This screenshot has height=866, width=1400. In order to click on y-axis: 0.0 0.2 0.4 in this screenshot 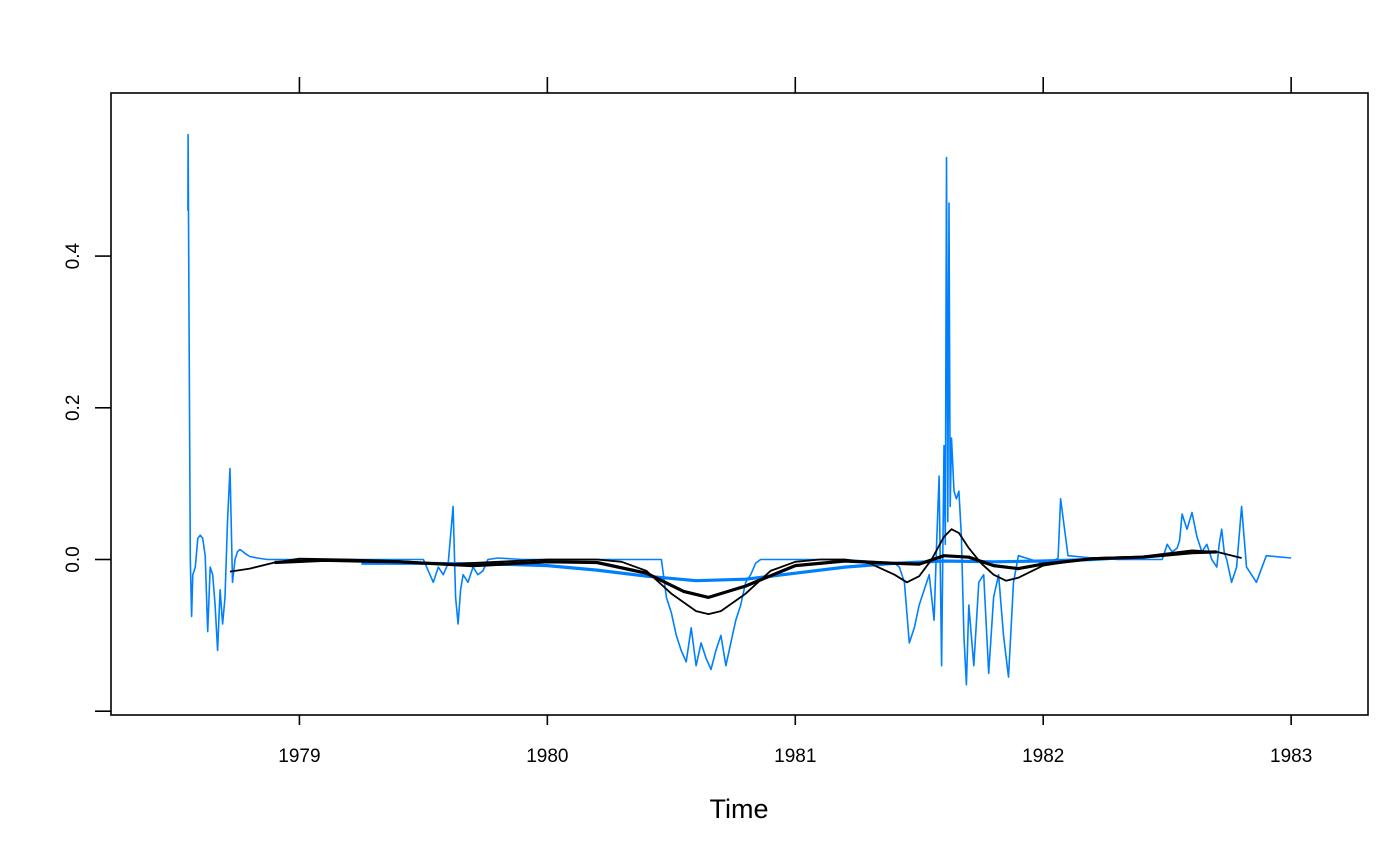, I will do `click(87, 477)`.